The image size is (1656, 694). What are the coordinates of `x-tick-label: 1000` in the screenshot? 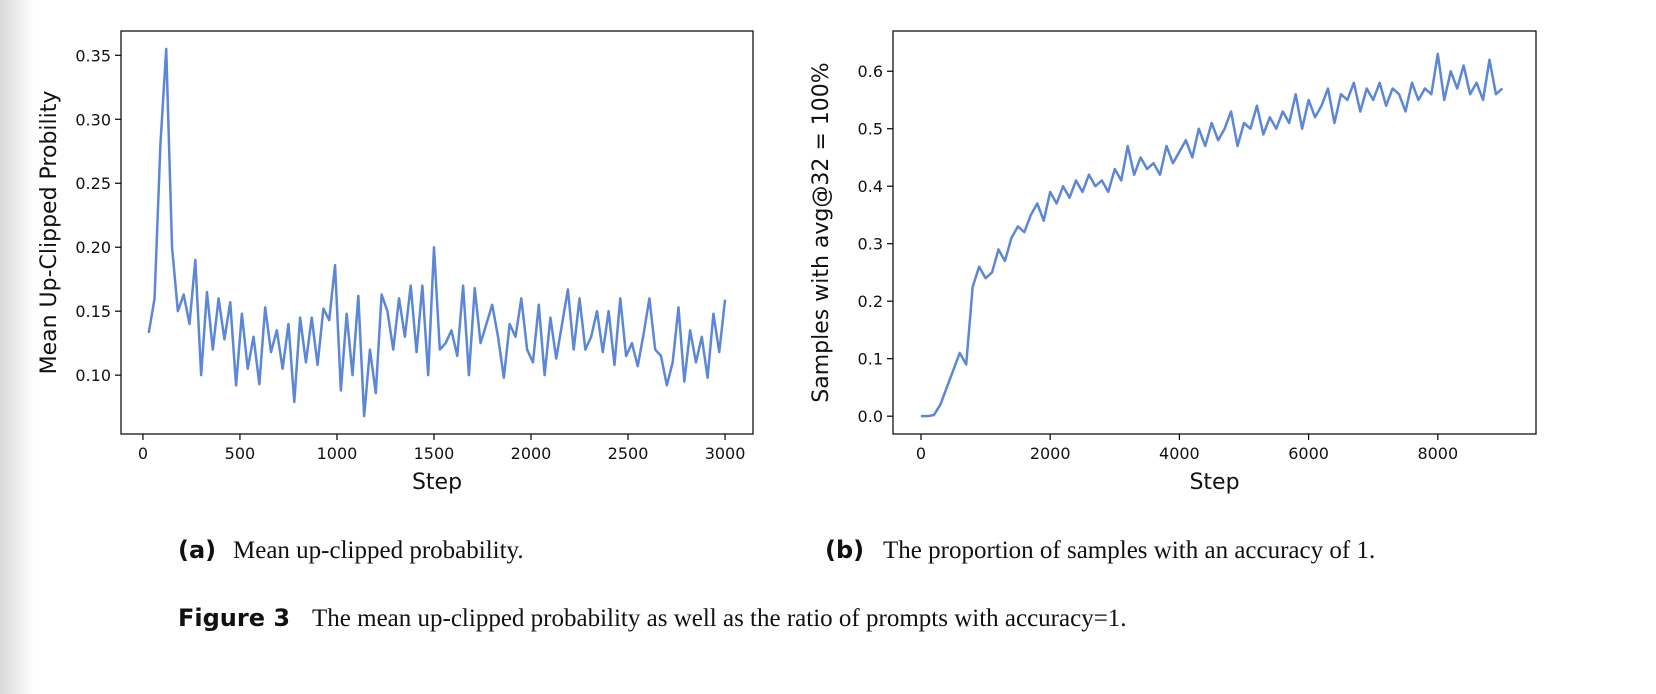 It's located at (337, 453).